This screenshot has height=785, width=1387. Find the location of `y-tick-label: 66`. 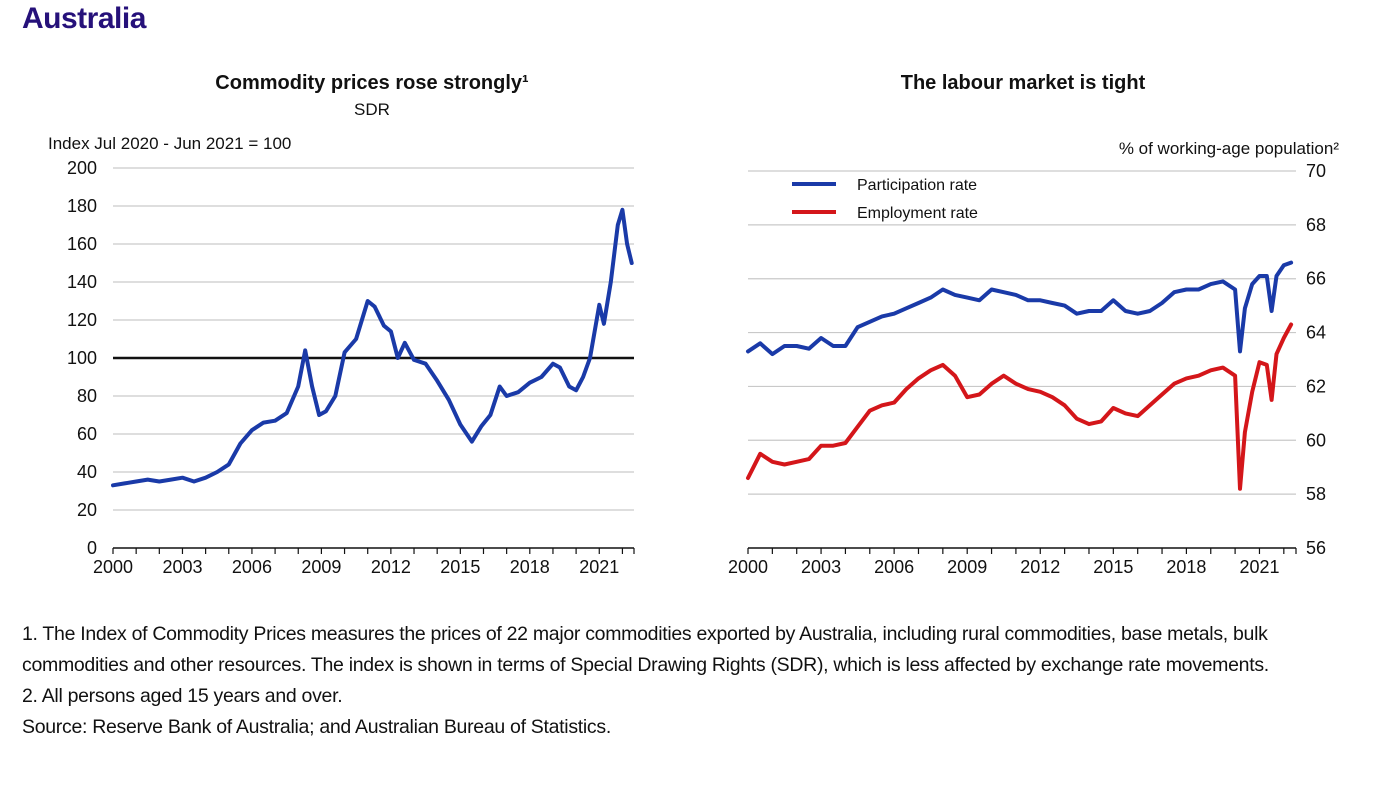

y-tick-label: 66 is located at coordinates (1316, 279).